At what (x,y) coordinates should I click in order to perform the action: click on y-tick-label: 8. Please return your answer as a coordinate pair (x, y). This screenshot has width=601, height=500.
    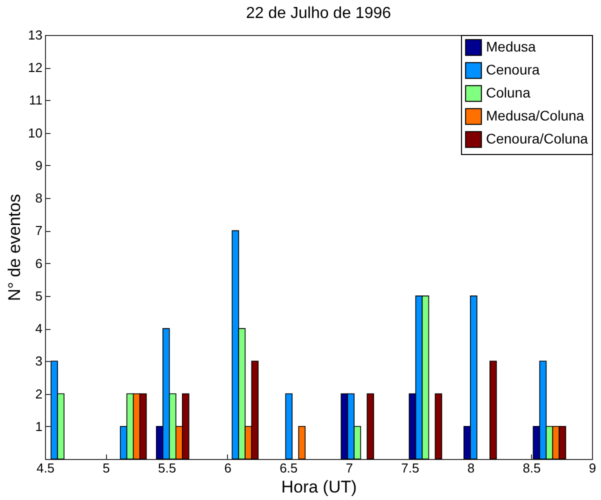
    Looking at the image, I should click on (38, 198).